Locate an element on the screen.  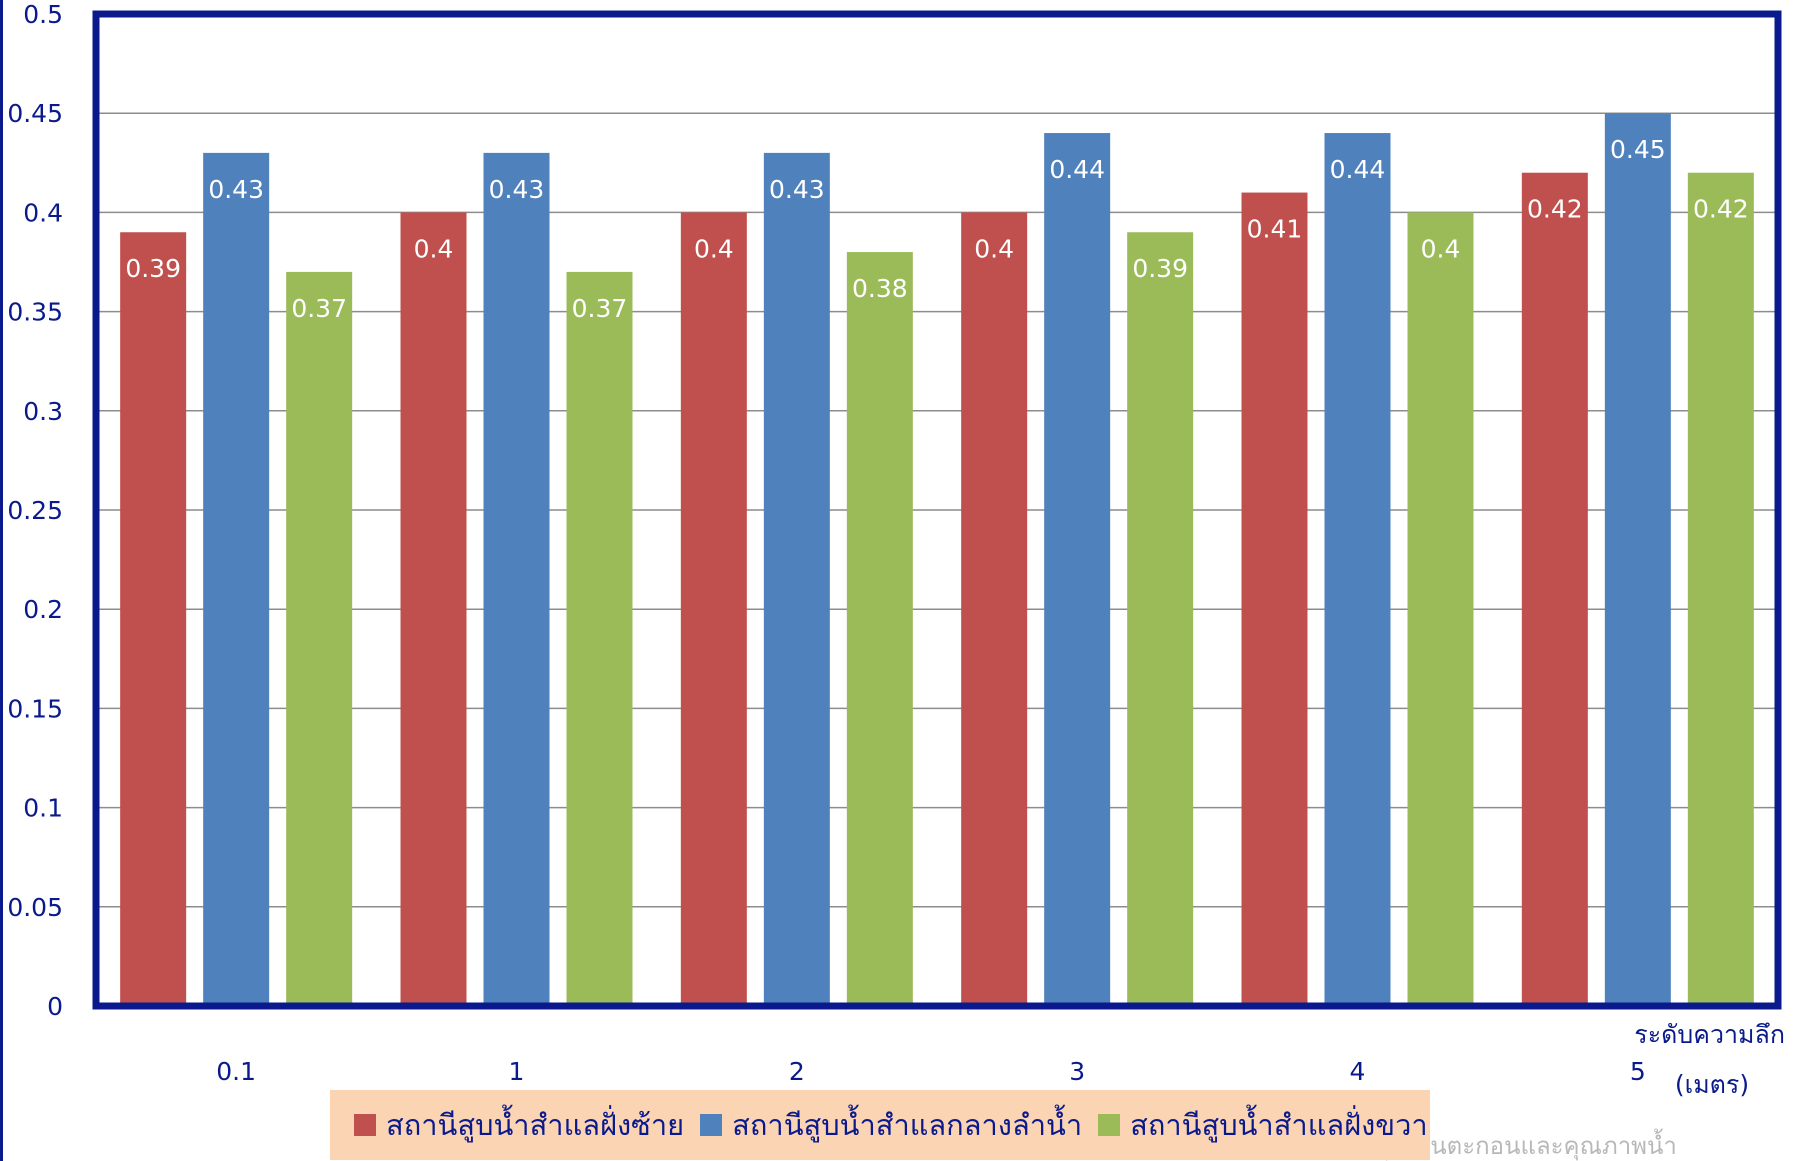
legend-item-left-bank: สถานีสูบน้ำสำแลฝั่งซ้าย is located at coordinates (519, 1125).